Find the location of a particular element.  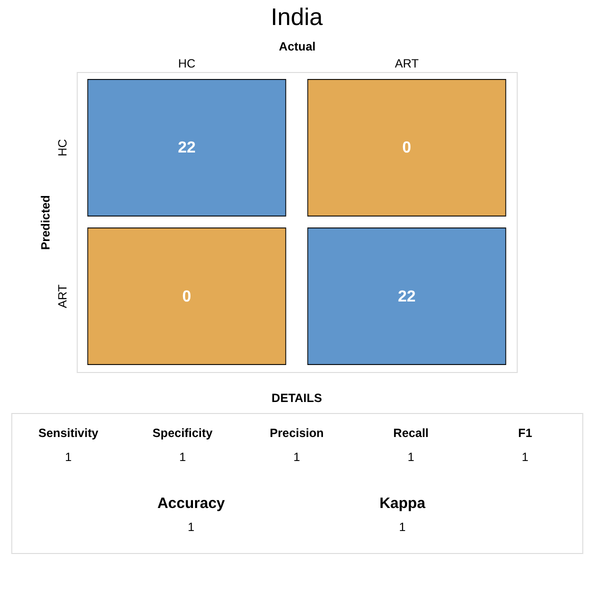

chart-title: India is located at coordinates (297, 17).